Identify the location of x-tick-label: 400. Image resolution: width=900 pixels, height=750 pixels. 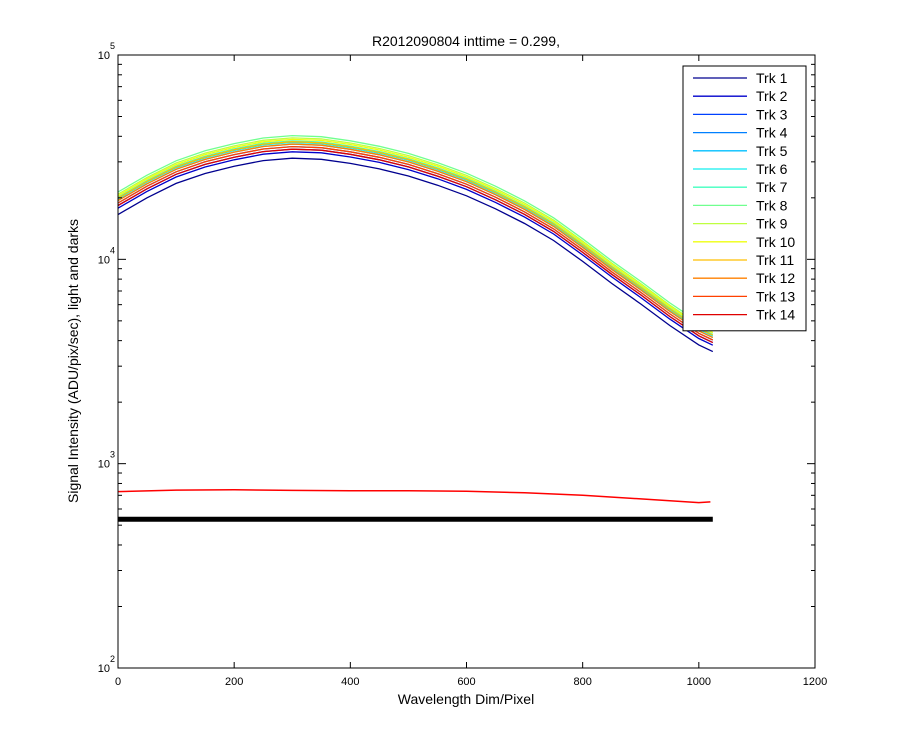
(350, 682).